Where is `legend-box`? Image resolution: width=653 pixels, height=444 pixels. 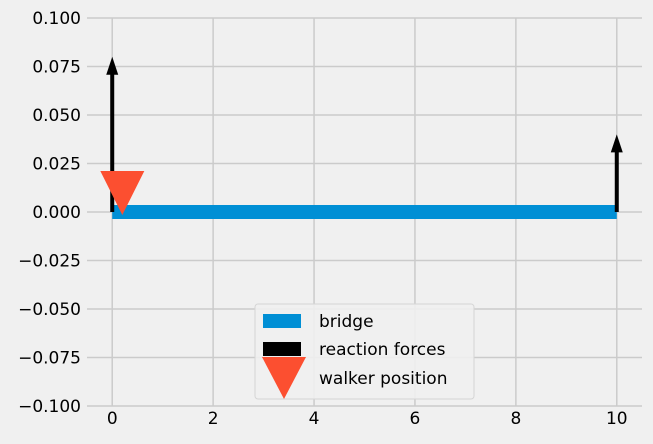 legend-box is located at coordinates (364, 351).